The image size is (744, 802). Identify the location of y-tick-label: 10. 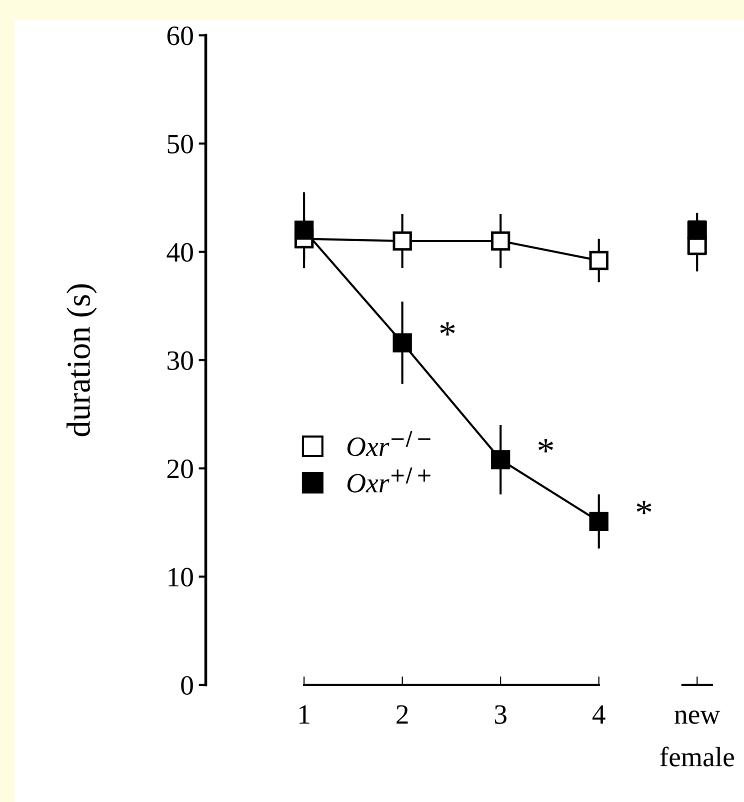
(180, 577).